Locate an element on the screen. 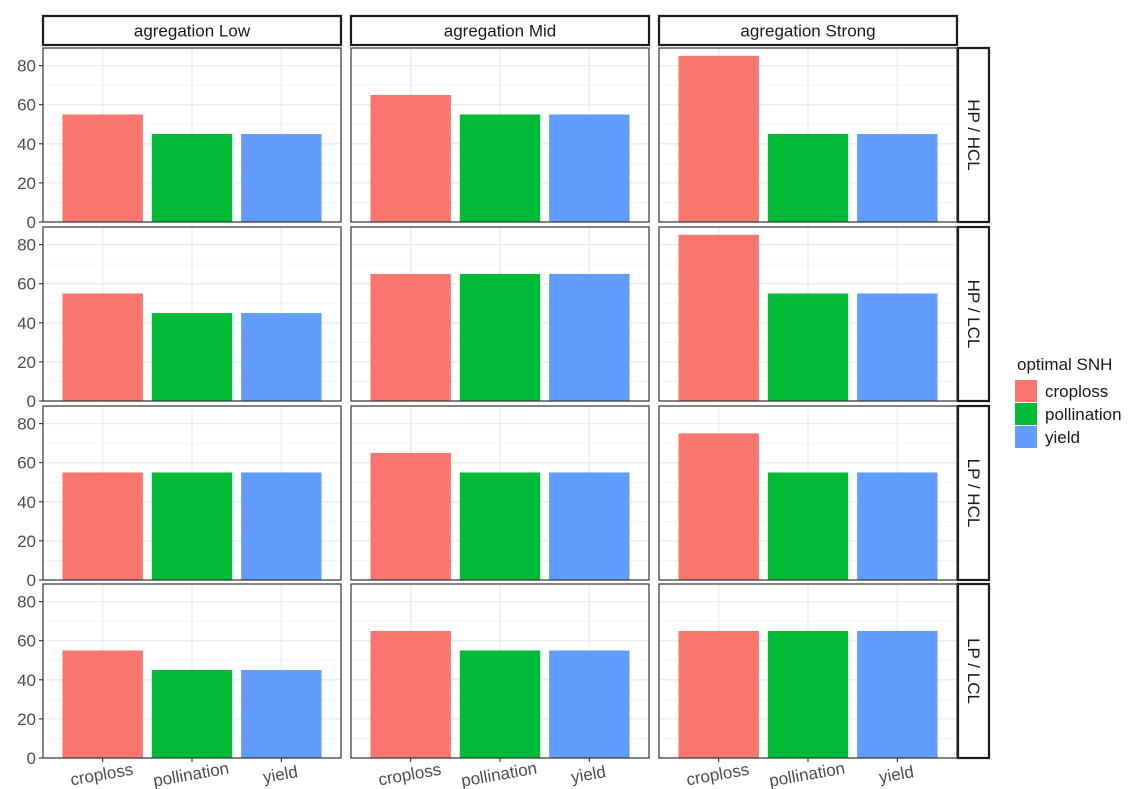 This screenshot has height=789, width=1142. row-strip-label: HP / HCL is located at coordinates (973, 135).